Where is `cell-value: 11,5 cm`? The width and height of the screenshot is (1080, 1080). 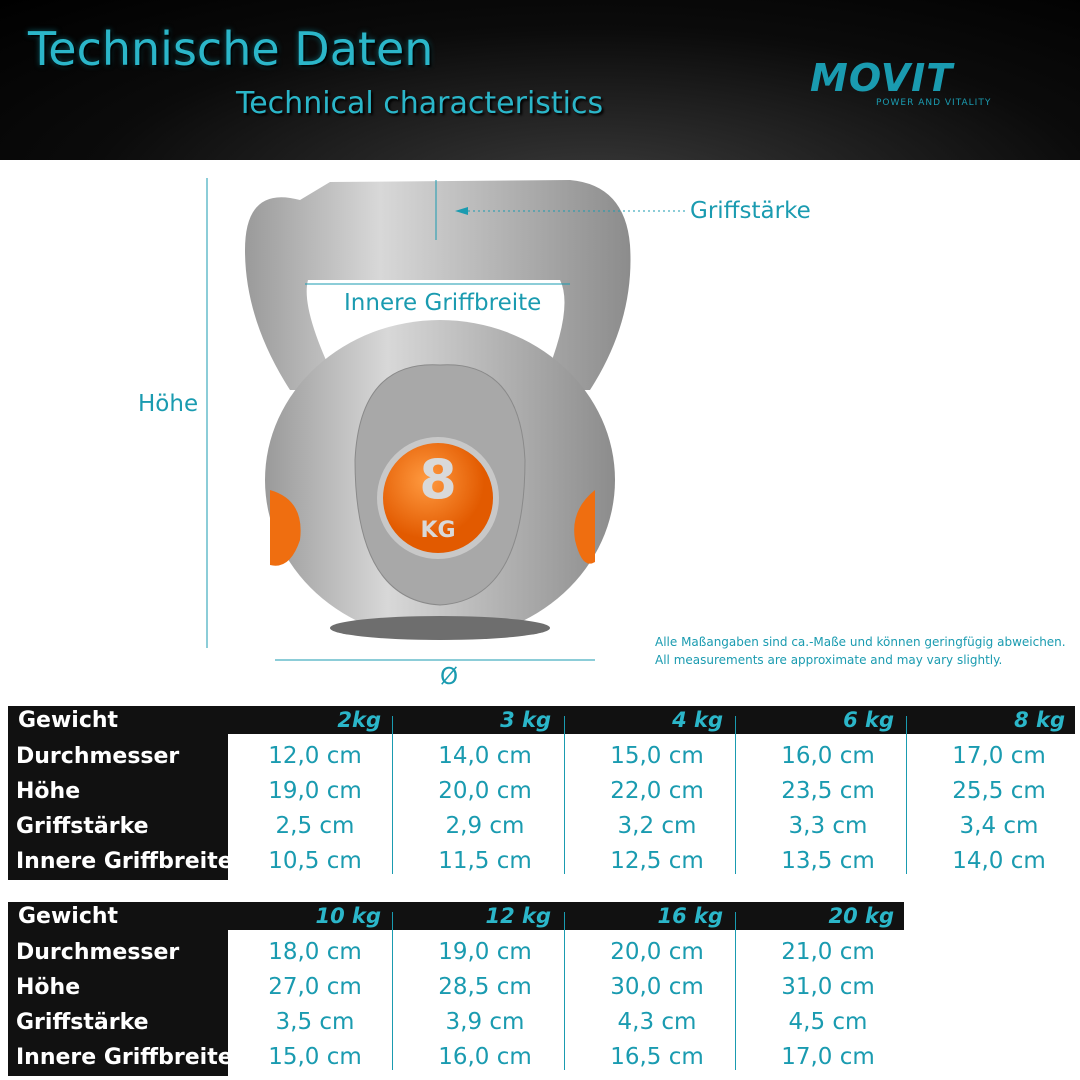
cell-value: 11,5 cm is located at coordinates (485, 861).